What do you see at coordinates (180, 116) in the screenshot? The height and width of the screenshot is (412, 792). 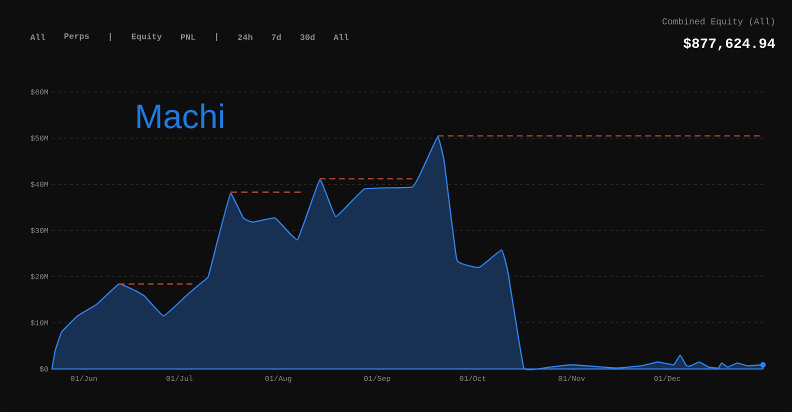 I see `annotation: Machi` at bounding box center [180, 116].